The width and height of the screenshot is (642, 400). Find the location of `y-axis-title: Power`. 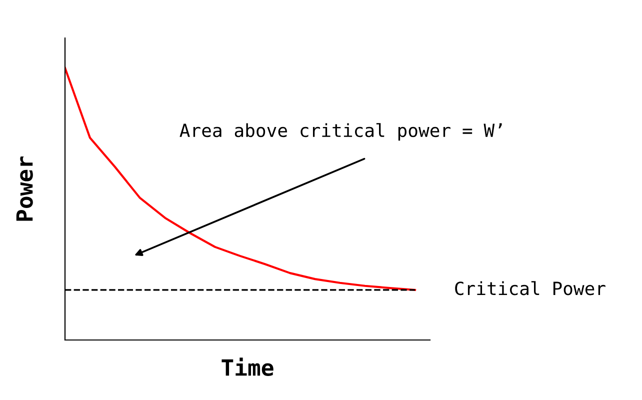

y-axis-title: Power is located at coordinates (24, 188).